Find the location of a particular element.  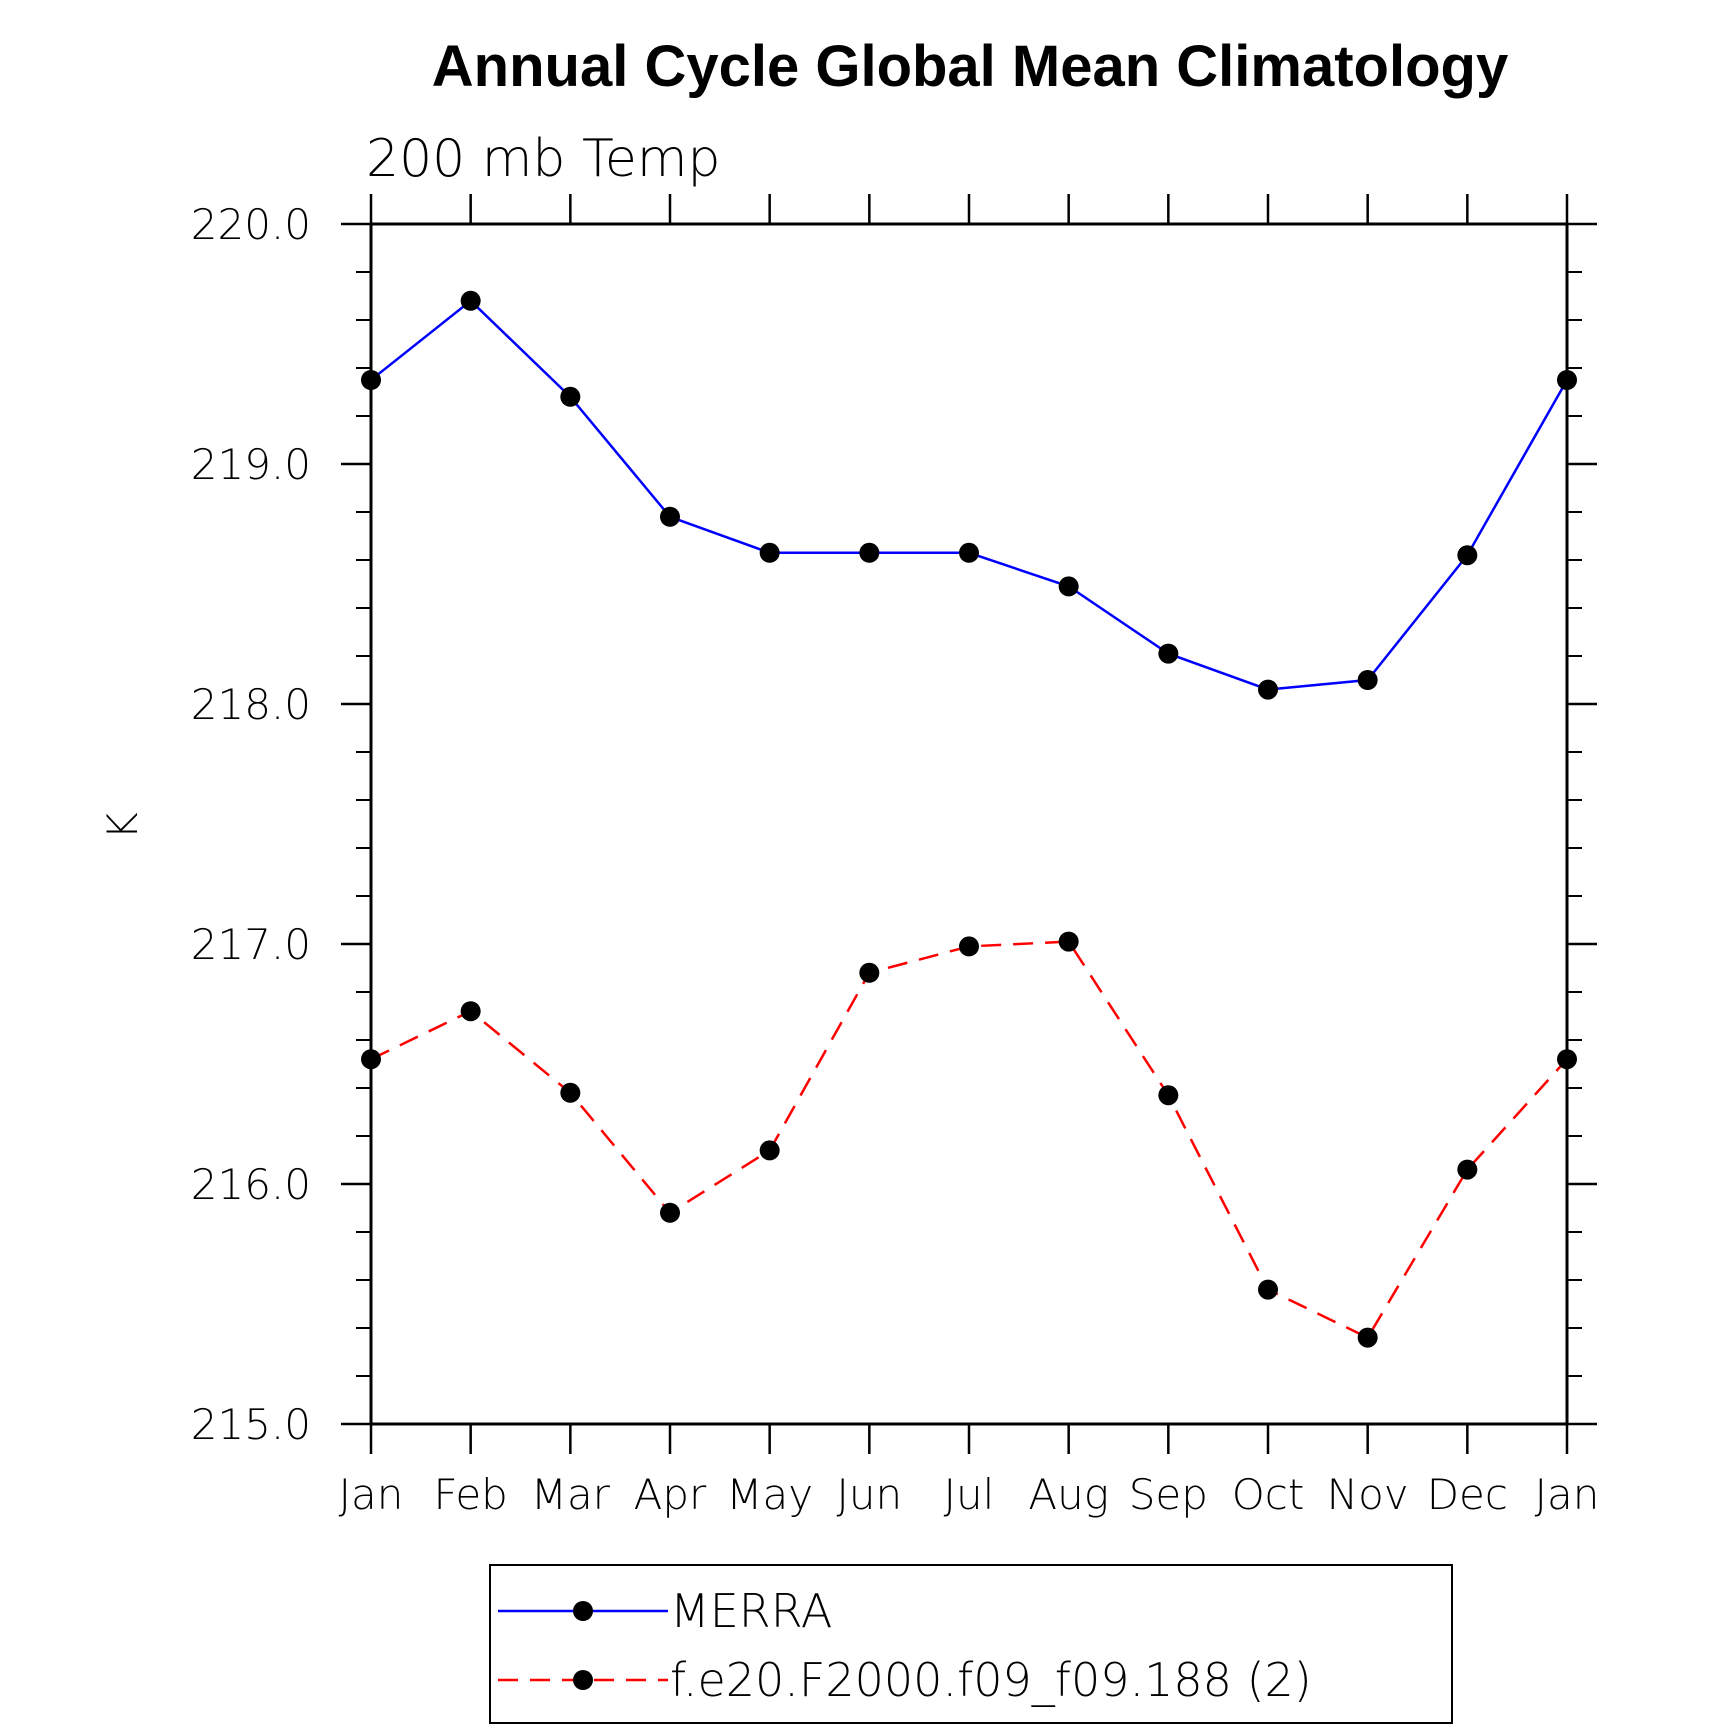

chart-subtitle: 200 mb Temp is located at coordinates (543, 159).